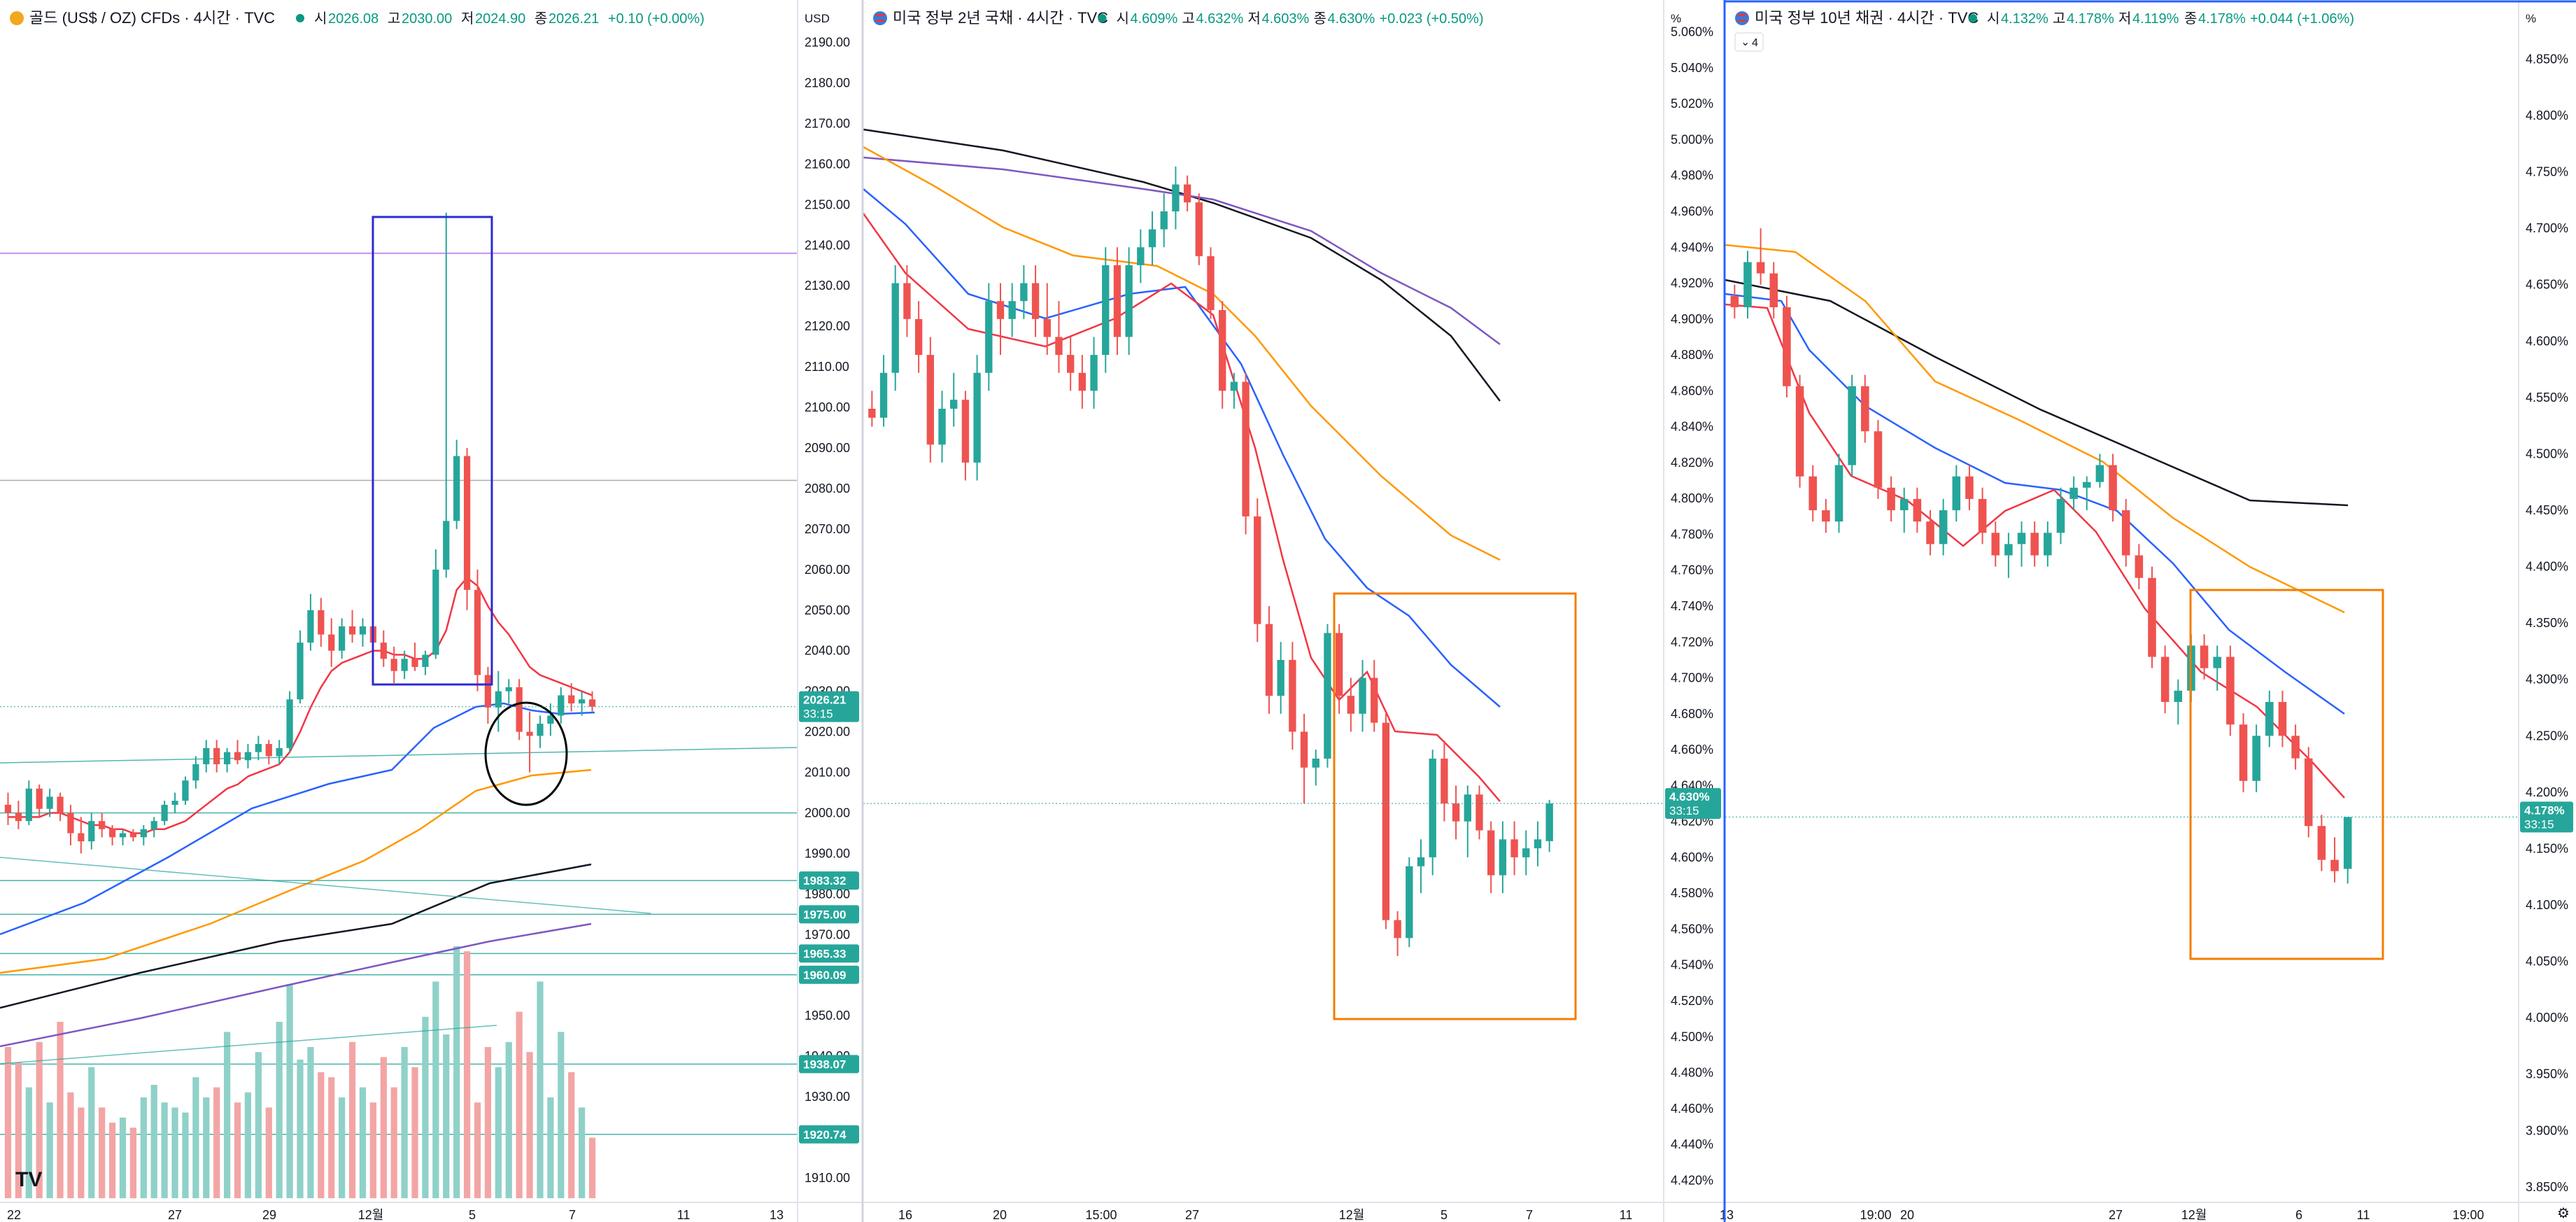  Describe the element at coordinates (526, 753) in the screenshot. I see `highlight-circle` at that location.